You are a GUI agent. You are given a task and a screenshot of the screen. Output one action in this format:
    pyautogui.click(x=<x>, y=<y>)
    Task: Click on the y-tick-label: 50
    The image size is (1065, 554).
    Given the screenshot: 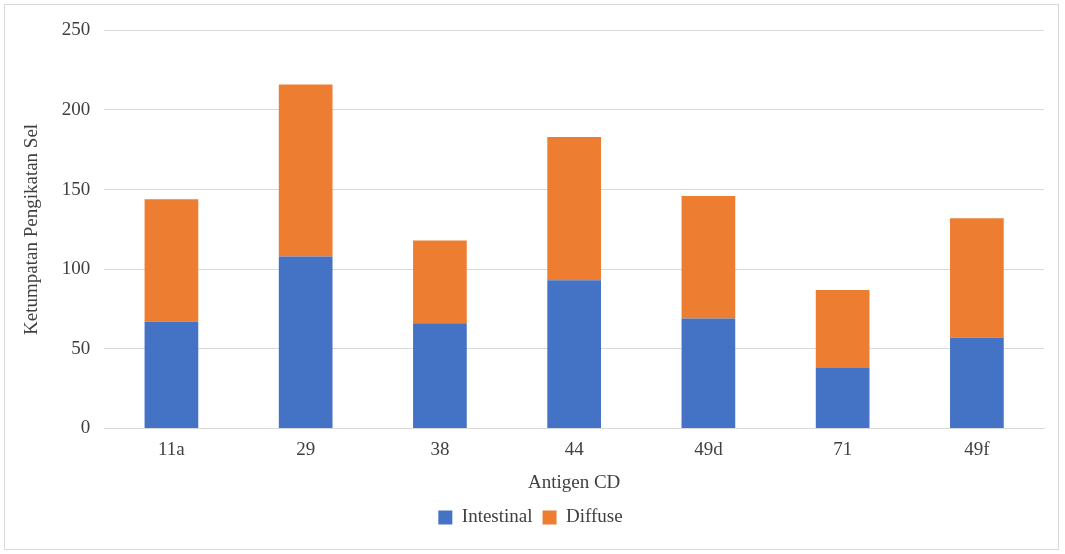 What is the action you would take?
    pyautogui.click(x=81, y=347)
    